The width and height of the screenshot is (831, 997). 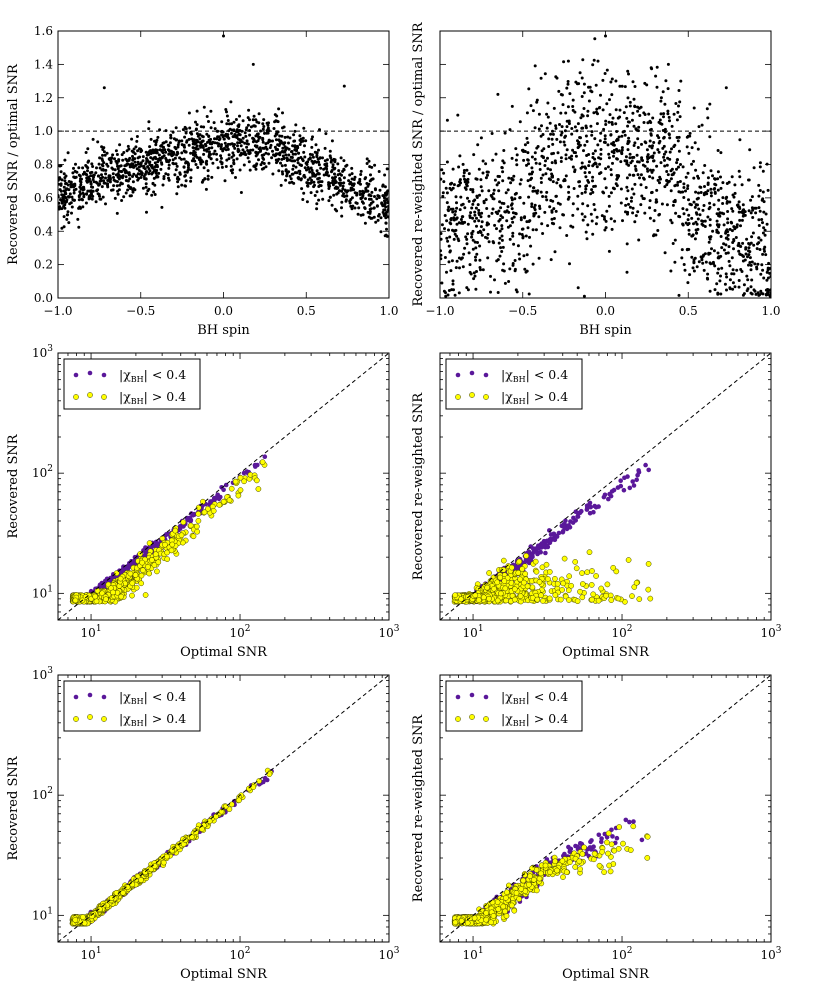 What do you see at coordinates (605, 311) in the screenshot?
I see `x-tick-label: 0.0` at bounding box center [605, 311].